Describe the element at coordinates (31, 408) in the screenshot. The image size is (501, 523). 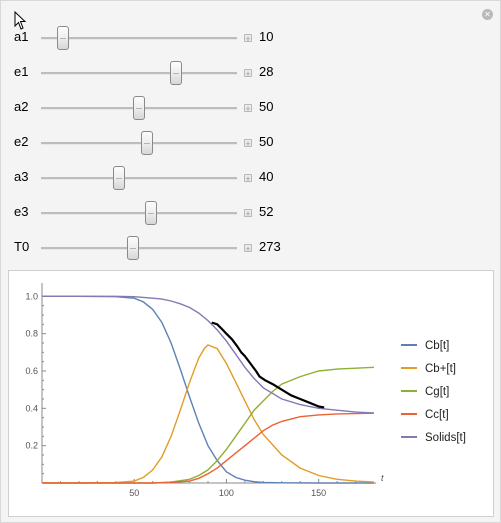
I see `y-tick-label: 0.4` at that location.